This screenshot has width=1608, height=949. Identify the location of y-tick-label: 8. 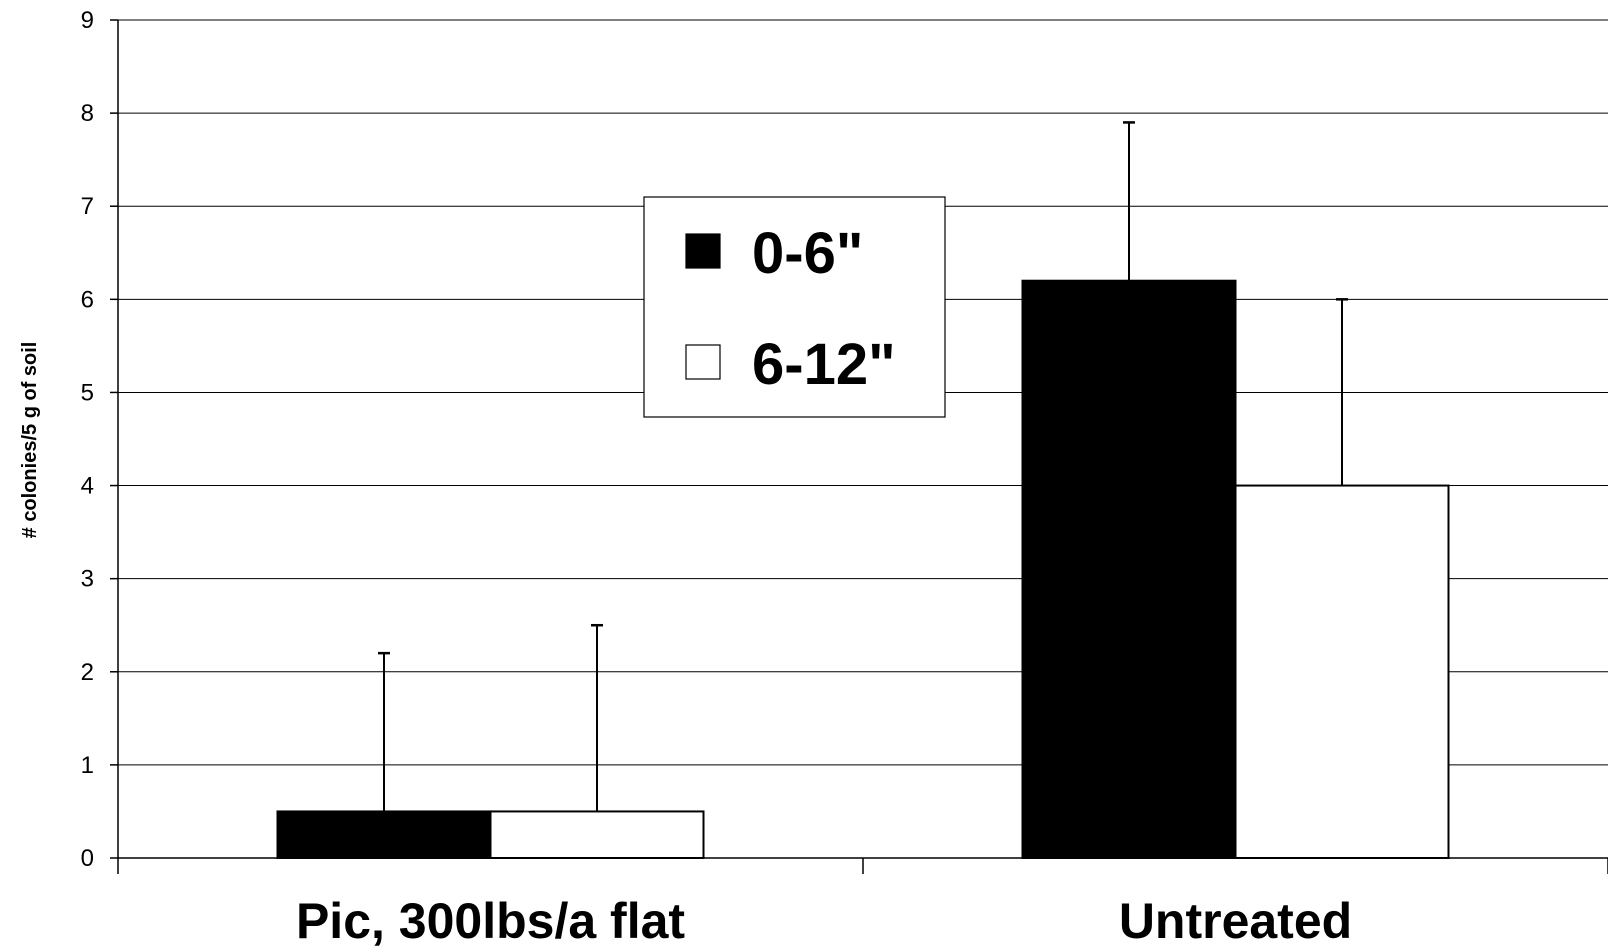
(87, 113).